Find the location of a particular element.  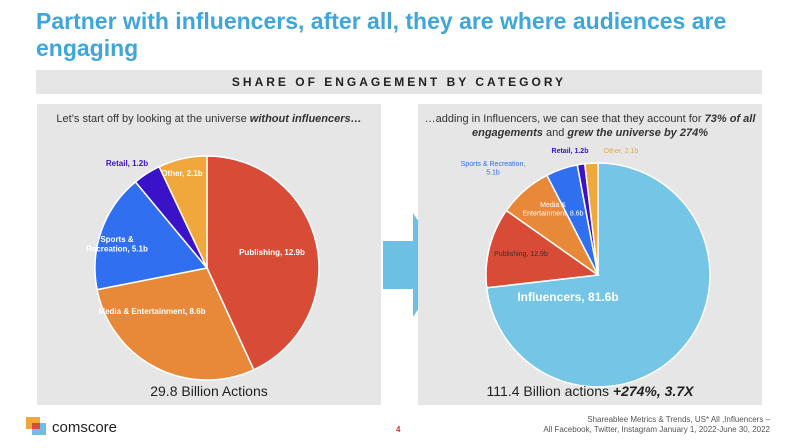

slice-label: Influencers, 81.6b is located at coordinates (567, 297).